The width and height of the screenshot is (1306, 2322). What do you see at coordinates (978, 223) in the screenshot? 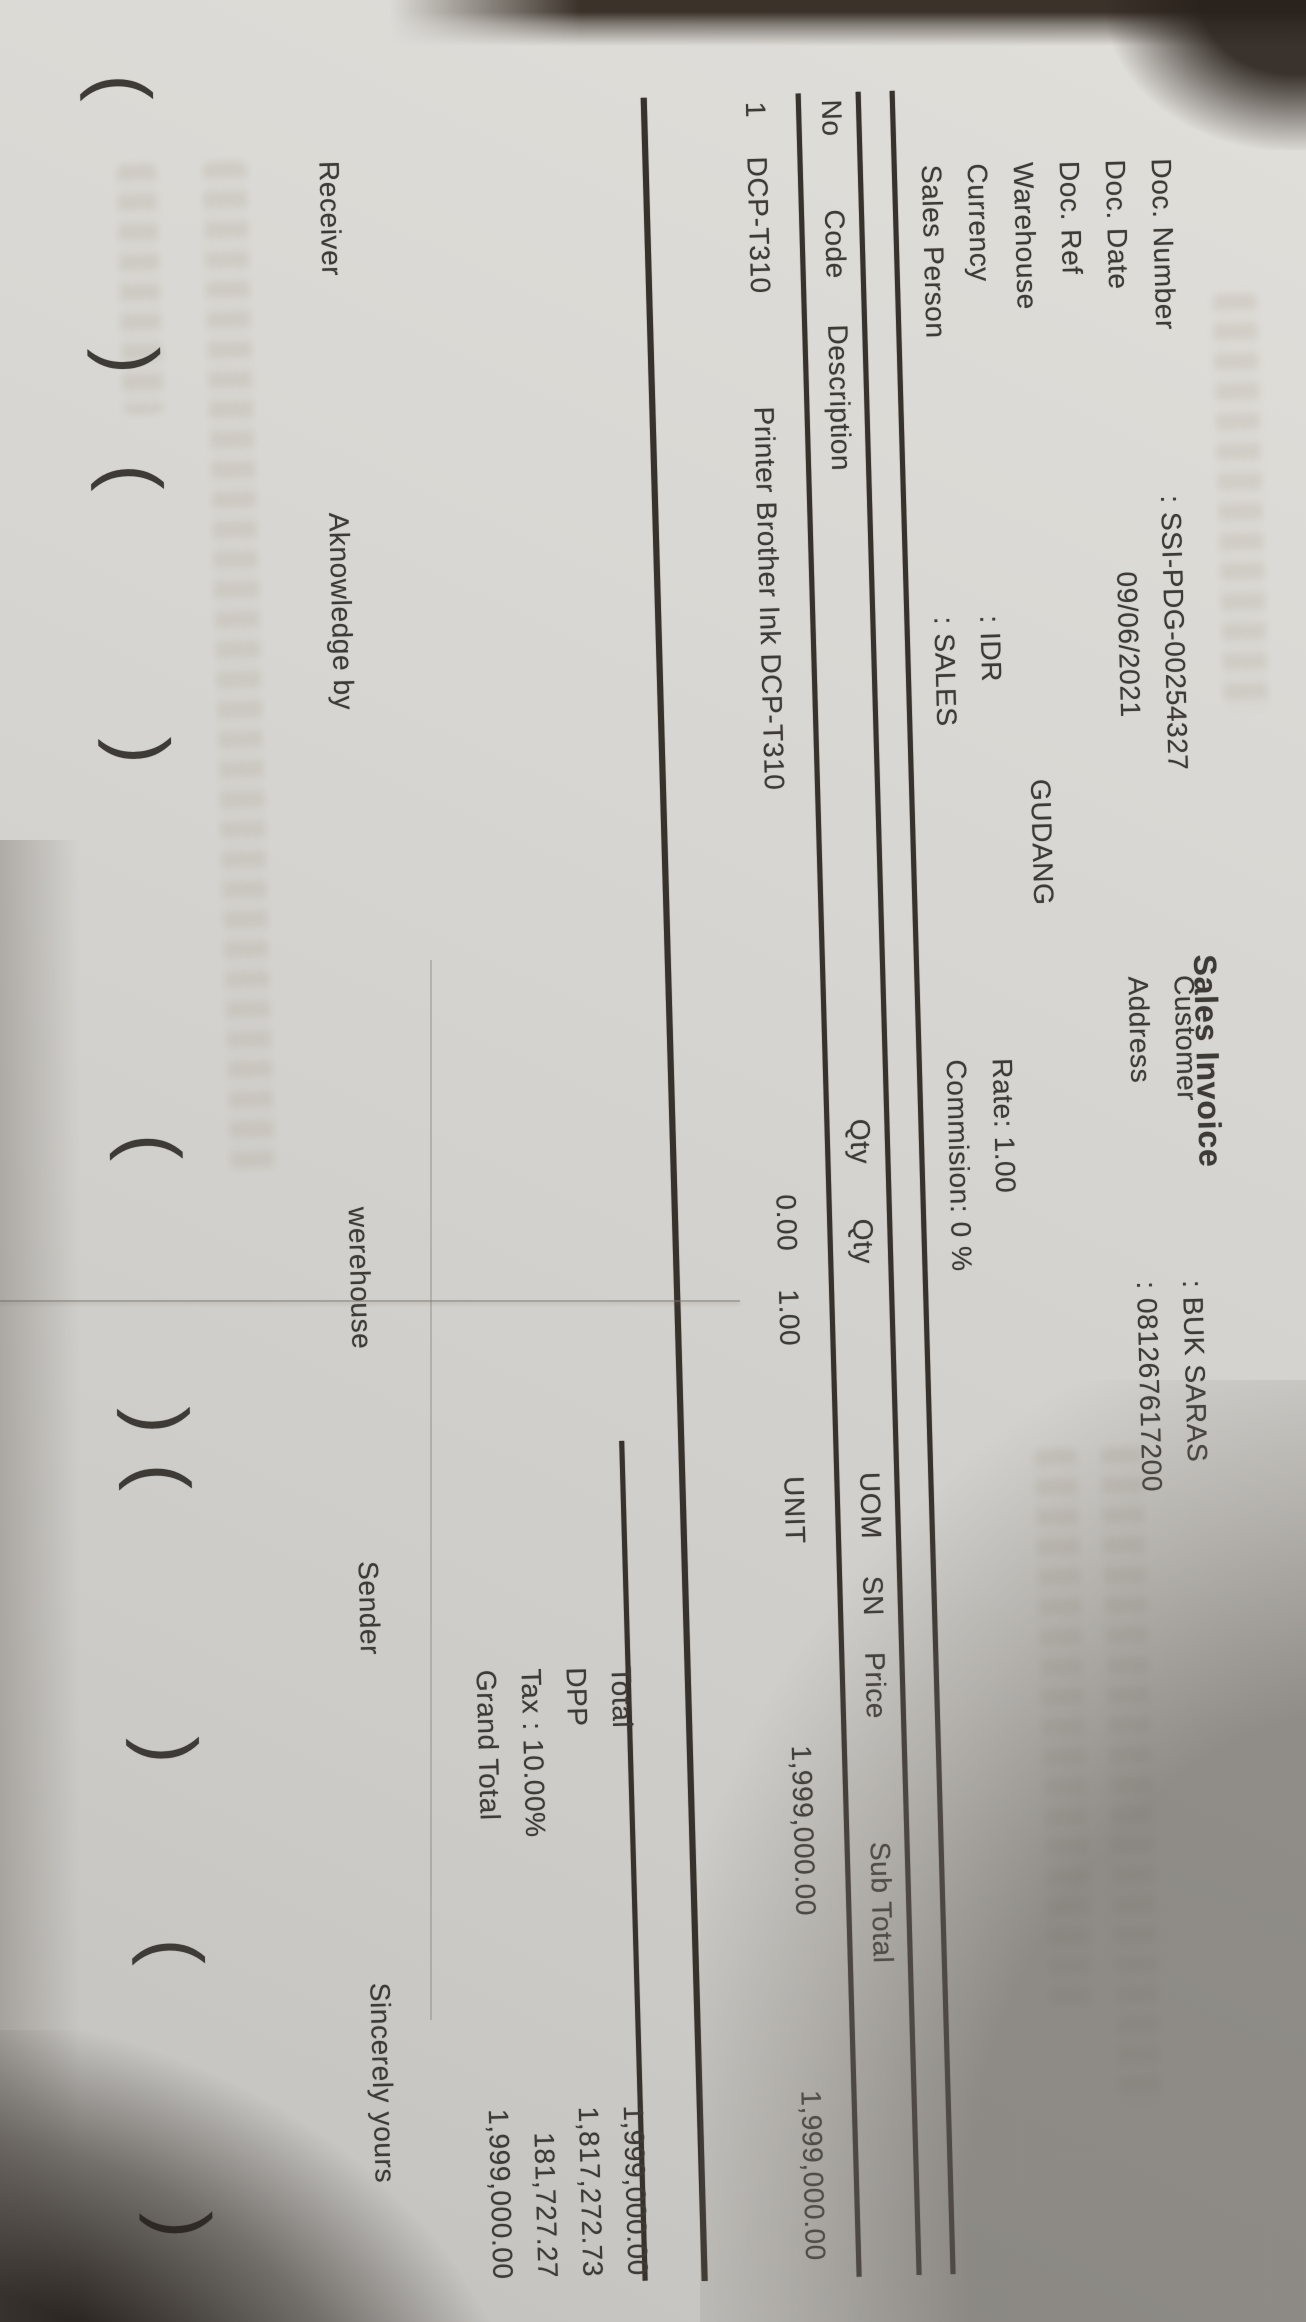
I see `currency-label: Currency` at bounding box center [978, 223].